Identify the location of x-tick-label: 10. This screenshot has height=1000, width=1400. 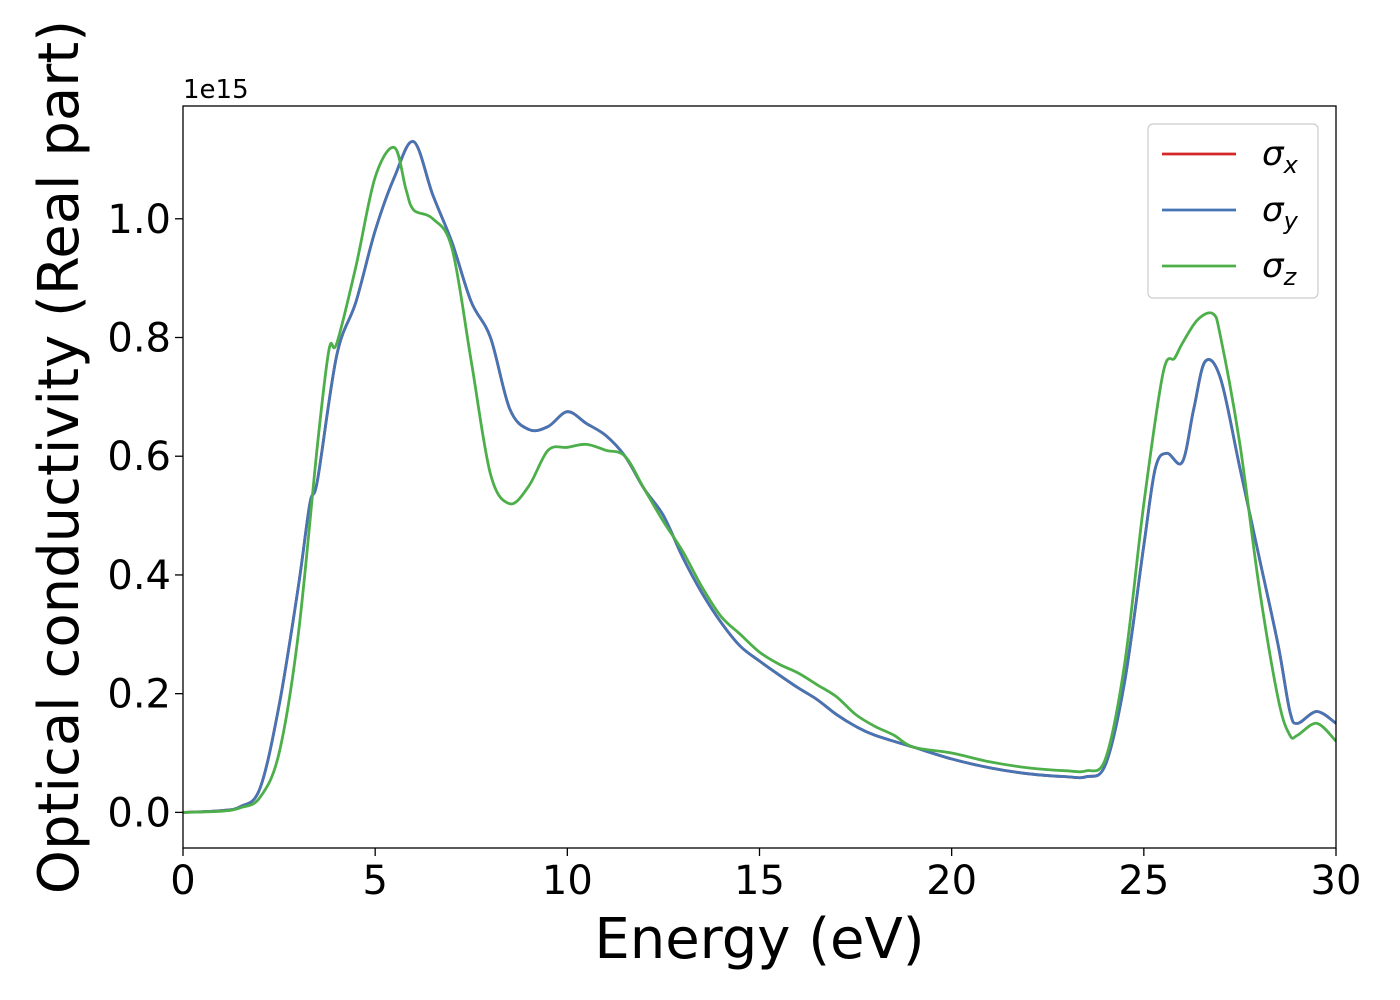
(567, 881).